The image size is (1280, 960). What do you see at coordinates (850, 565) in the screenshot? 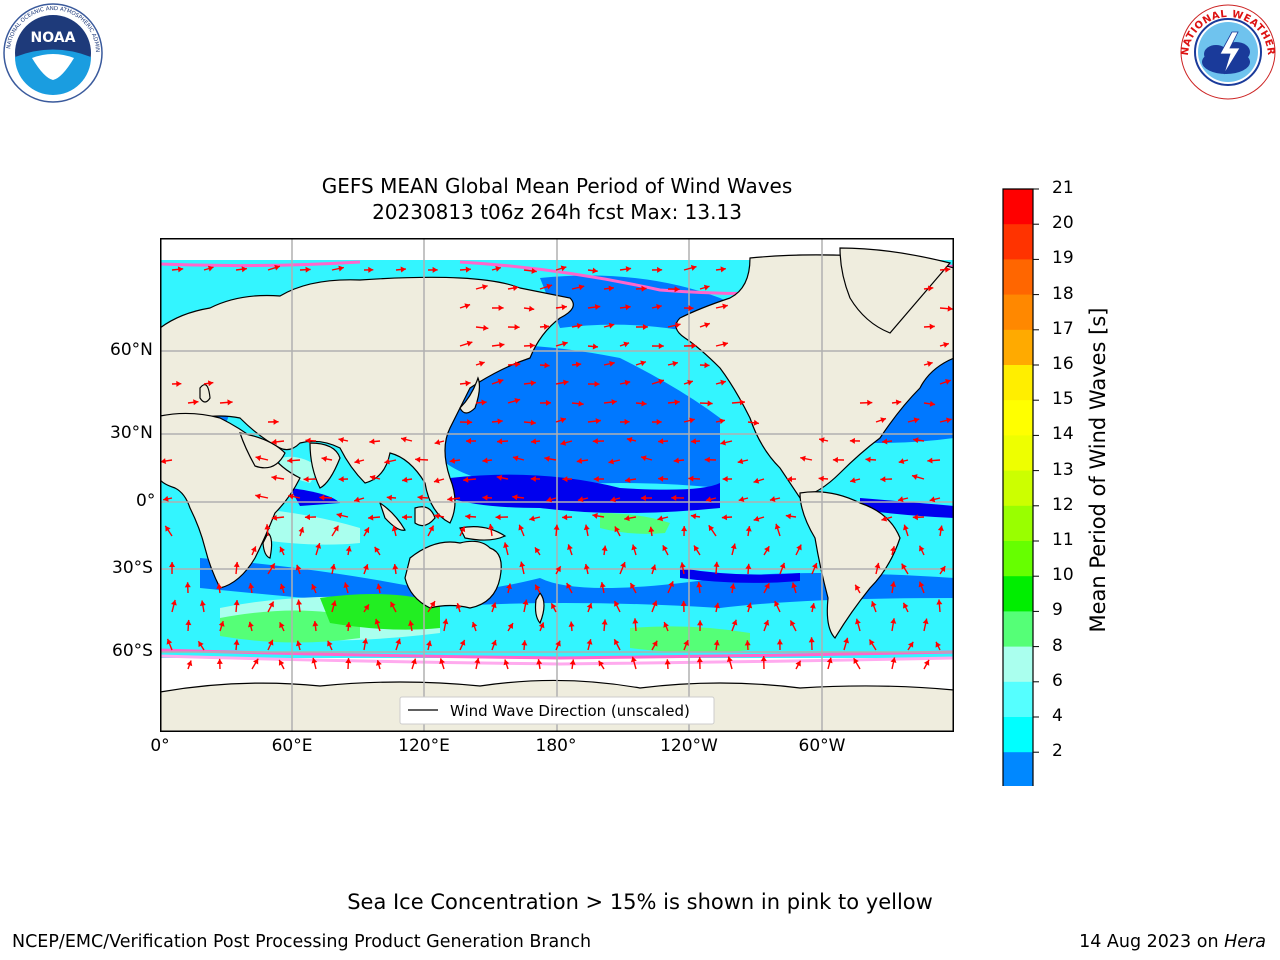
I see `land-south-america` at bounding box center [850, 565].